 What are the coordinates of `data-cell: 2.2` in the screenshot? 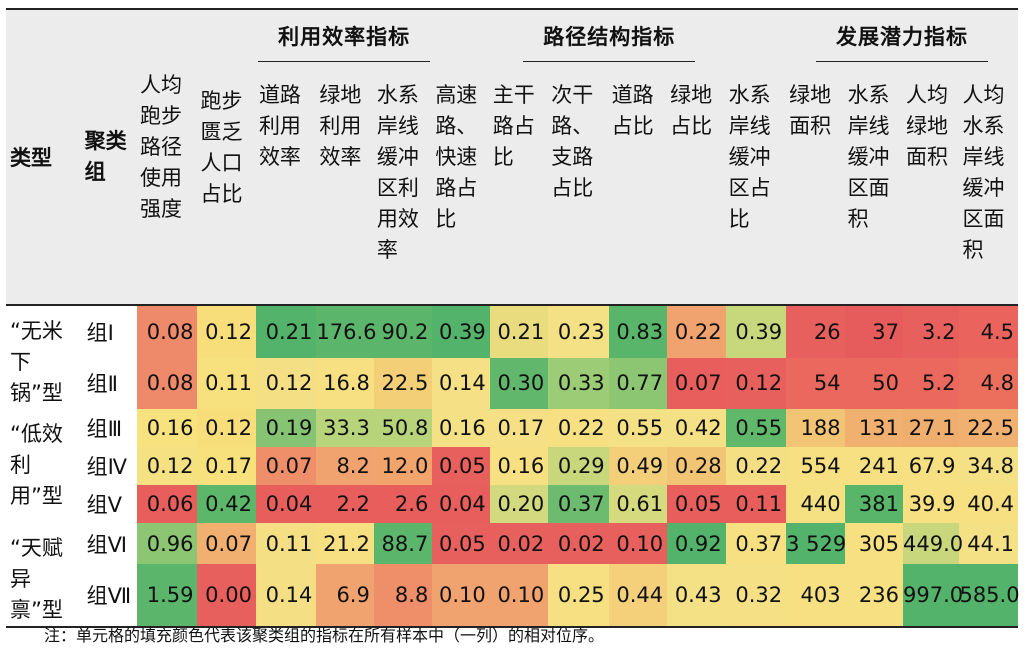 It's located at (345, 504).